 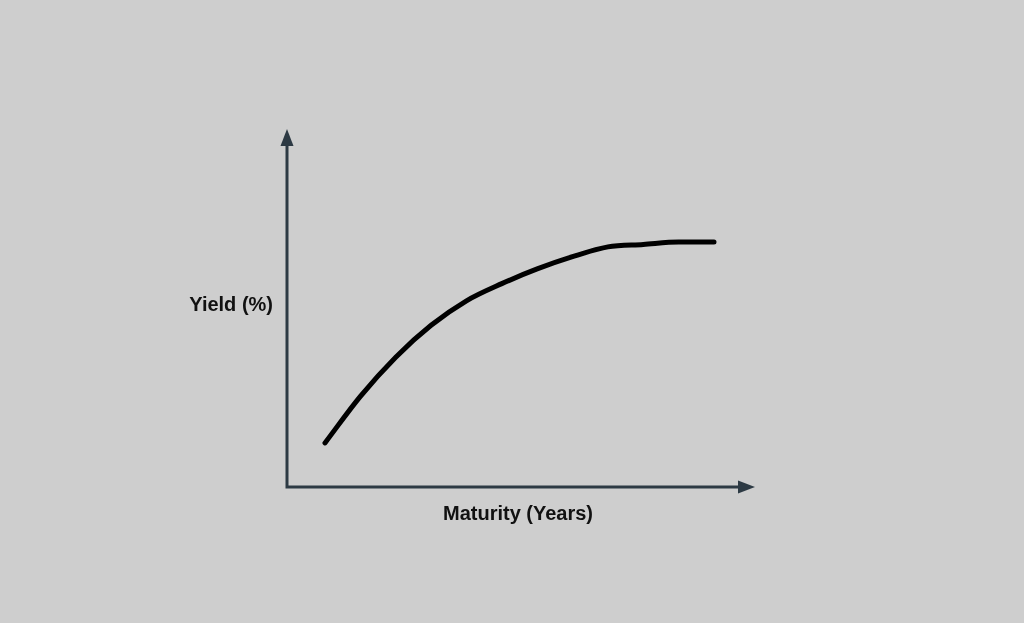 What do you see at coordinates (231, 304) in the screenshot?
I see `y-axis-title: Yield (%)` at bounding box center [231, 304].